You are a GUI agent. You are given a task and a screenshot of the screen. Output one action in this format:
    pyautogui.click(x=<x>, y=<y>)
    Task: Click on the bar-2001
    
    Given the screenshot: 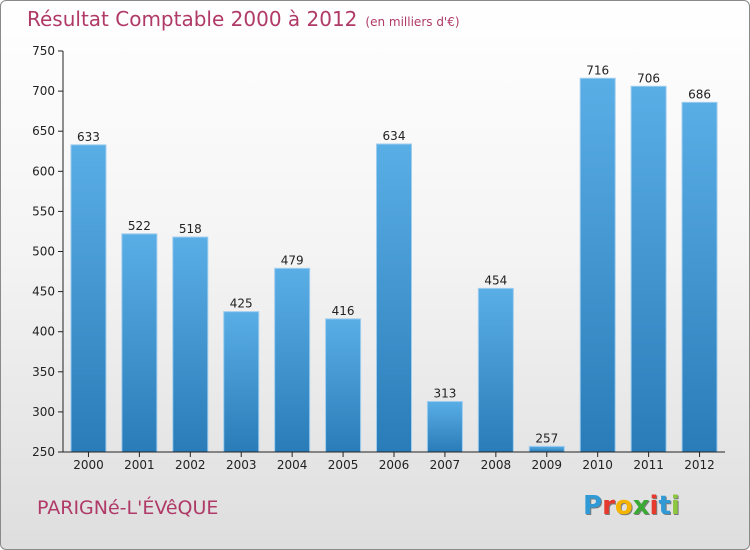 What is the action you would take?
    pyautogui.click(x=139, y=343)
    